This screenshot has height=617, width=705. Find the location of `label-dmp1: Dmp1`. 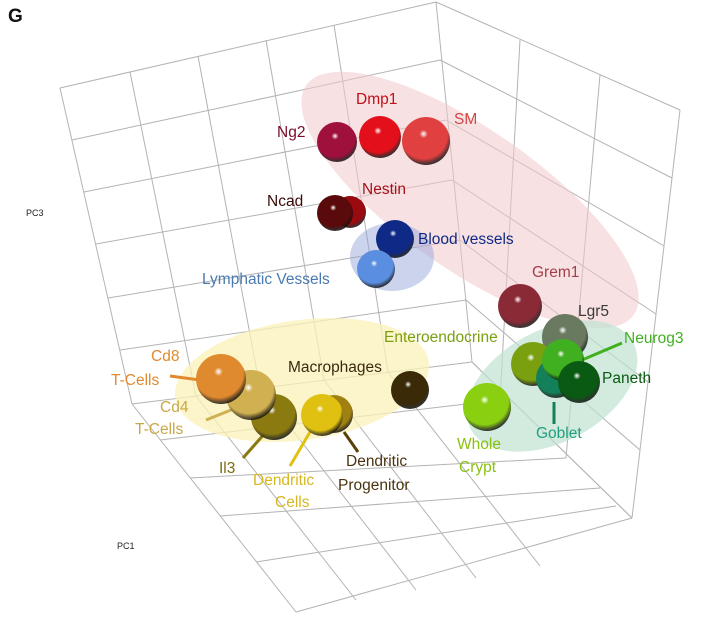

label-dmp1: Dmp1 is located at coordinates (376, 99).